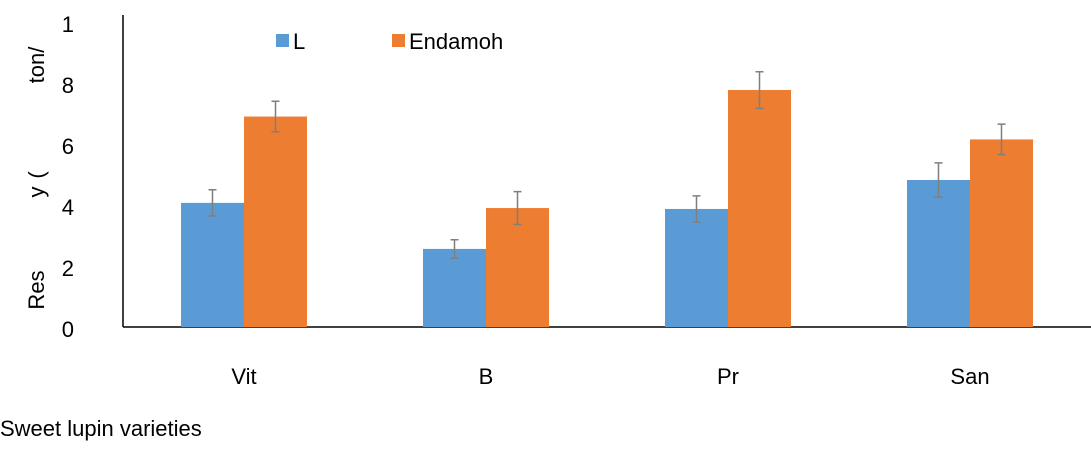 The width and height of the screenshot is (1091, 451). Describe the element at coordinates (68, 207) in the screenshot. I see `y-tick-label: 4` at that location.